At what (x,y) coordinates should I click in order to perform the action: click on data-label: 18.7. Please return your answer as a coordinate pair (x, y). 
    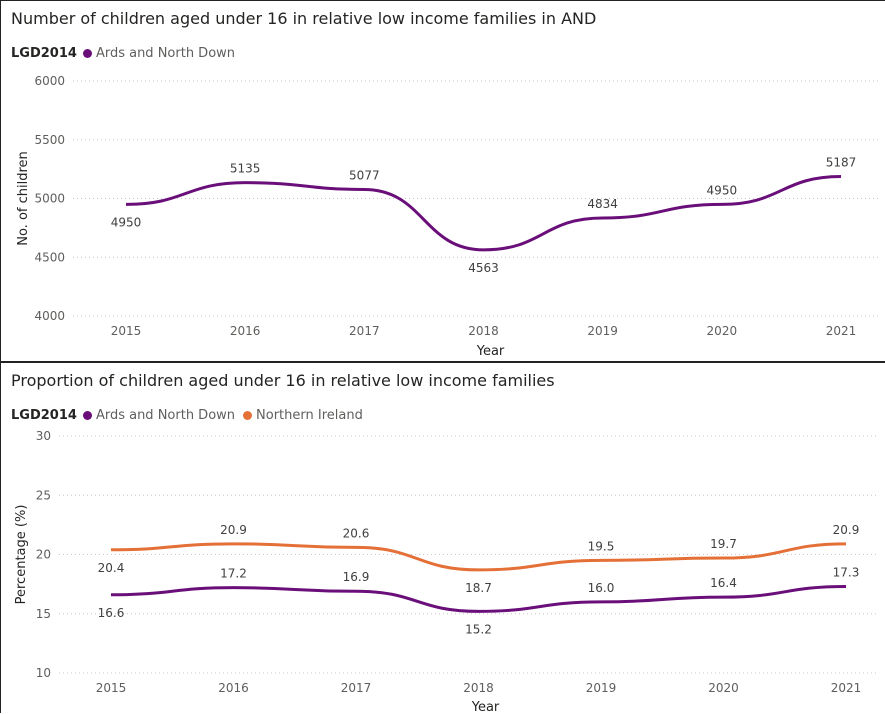
    Looking at the image, I should click on (478, 588).